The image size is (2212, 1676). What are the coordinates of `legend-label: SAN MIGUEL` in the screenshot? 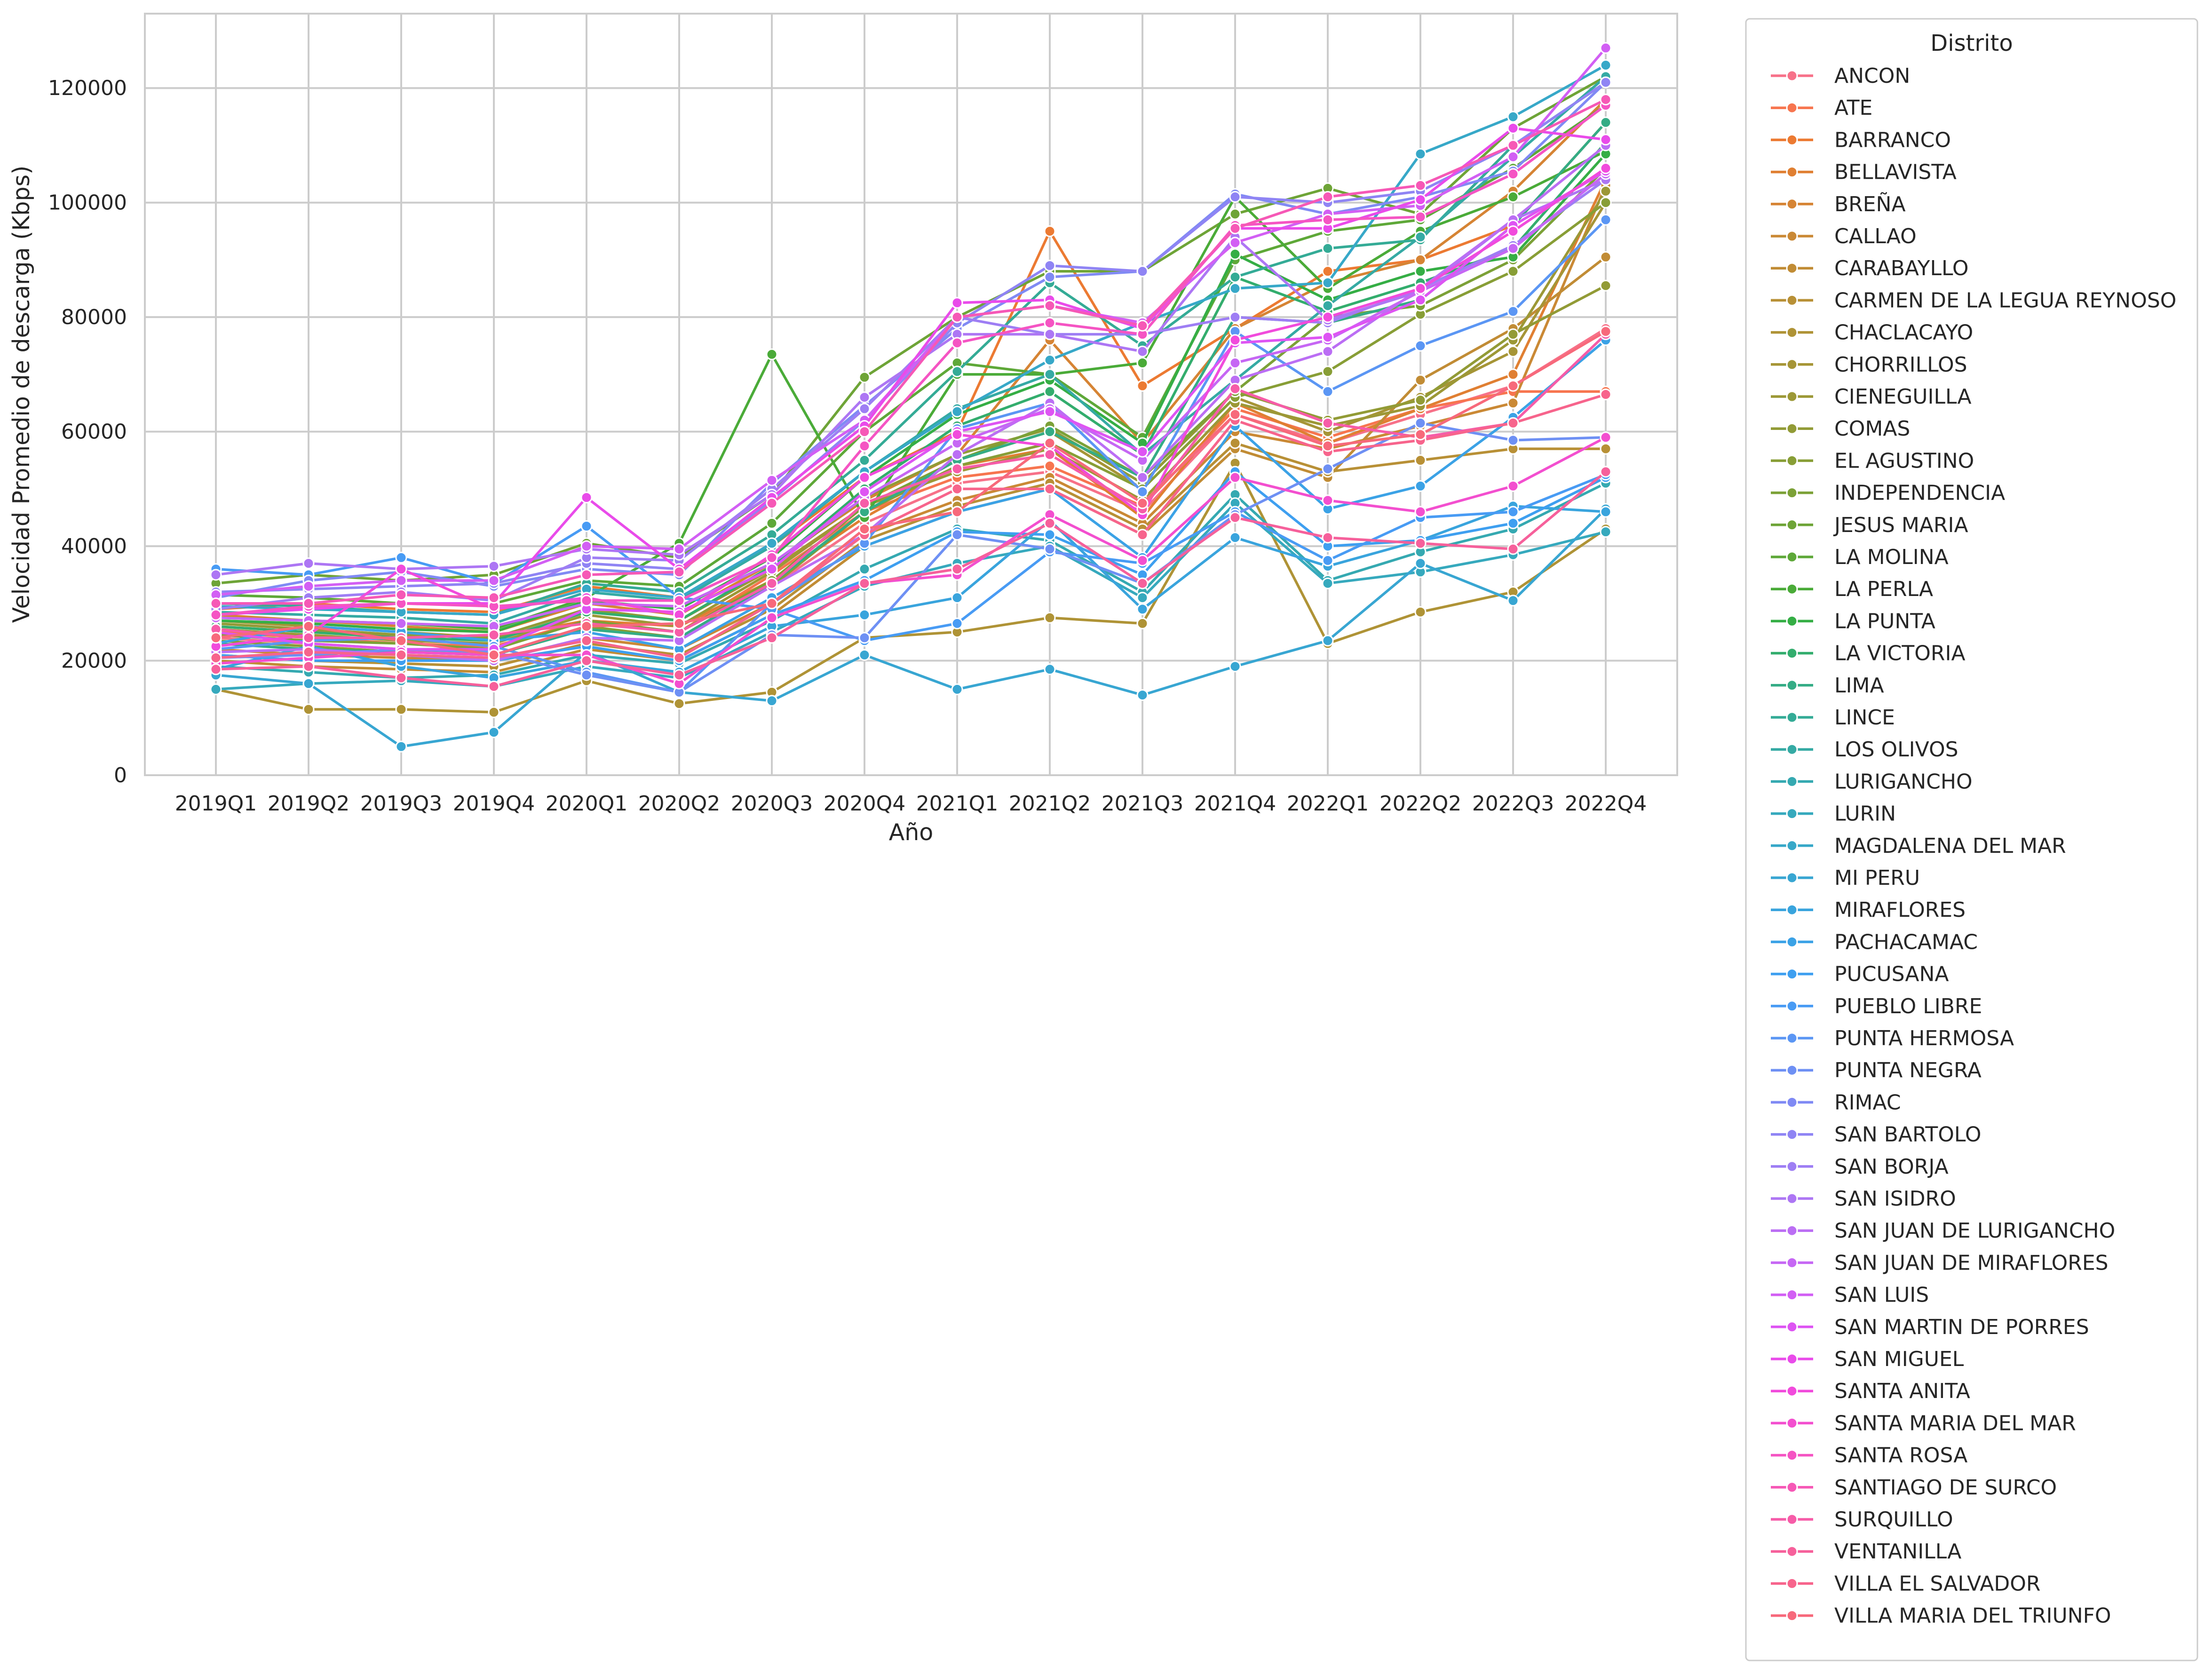 It's located at (1899, 1359).